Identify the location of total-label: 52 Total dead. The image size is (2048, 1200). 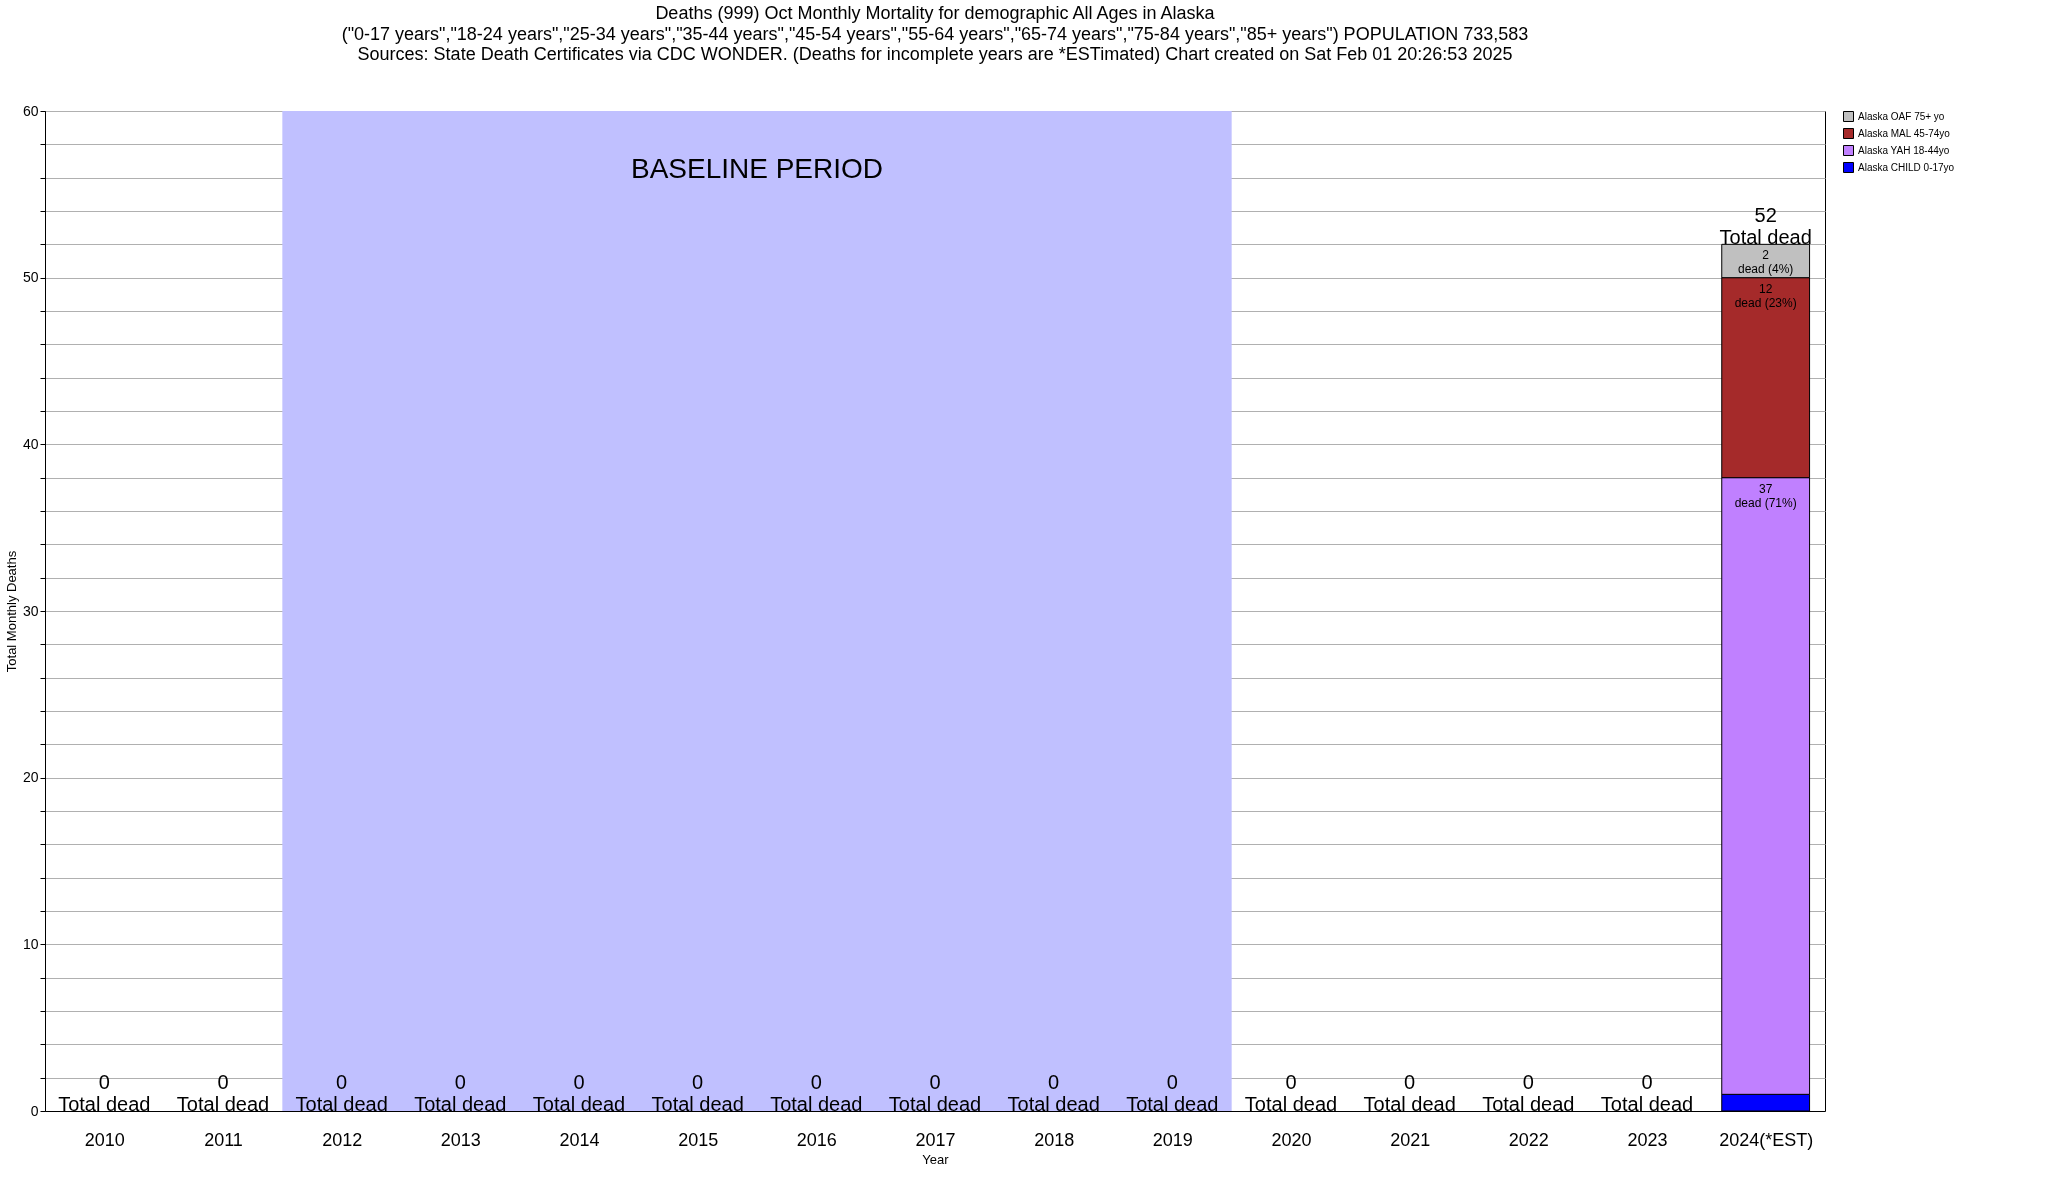
(1765, 226).